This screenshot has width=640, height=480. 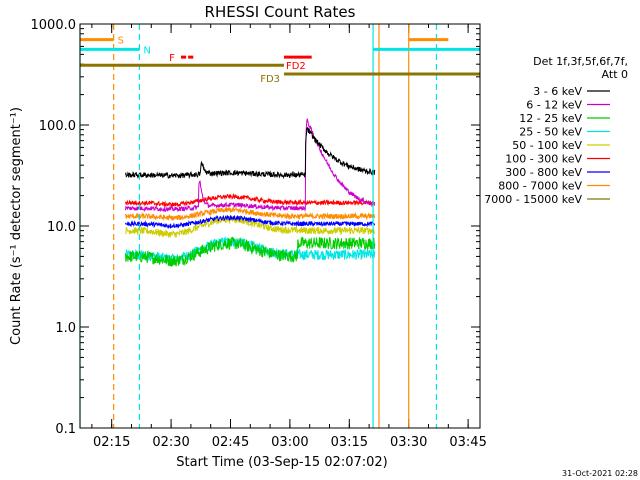 What do you see at coordinates (533, 199) in the screenshot?
I see `legend-label: 7000 - 15000 keV` at bounding box center [533, 199].